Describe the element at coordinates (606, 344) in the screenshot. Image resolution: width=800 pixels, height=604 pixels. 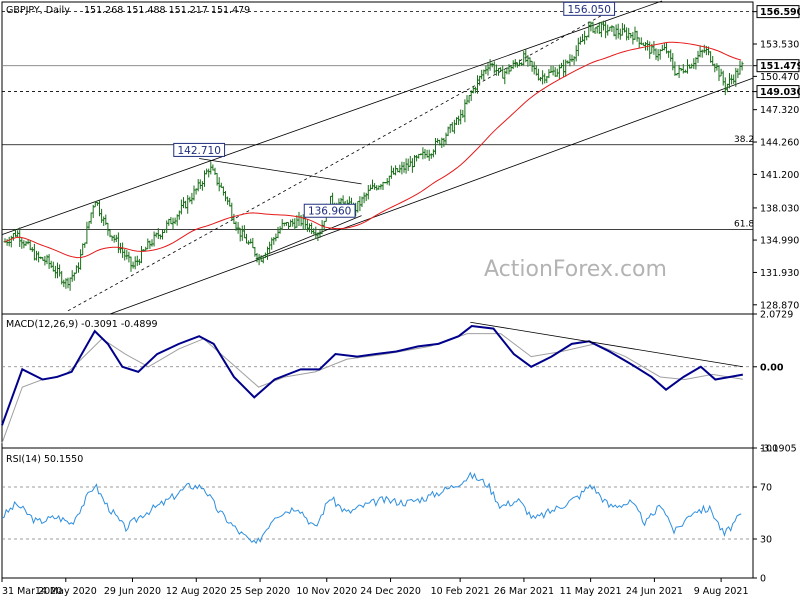
I see `macd-trendline` at that location.